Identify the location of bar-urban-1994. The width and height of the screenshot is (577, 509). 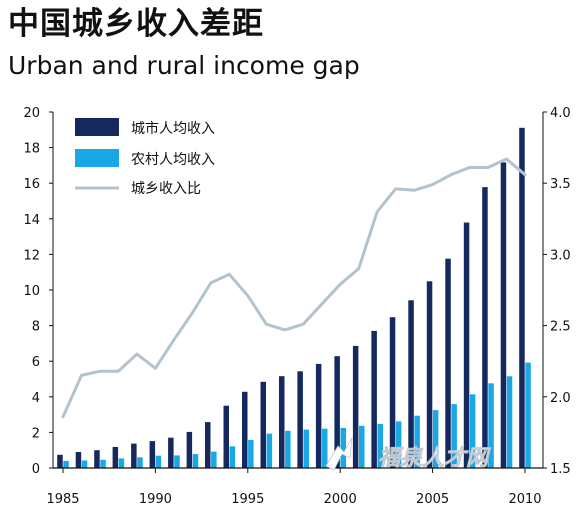
(226, 436).